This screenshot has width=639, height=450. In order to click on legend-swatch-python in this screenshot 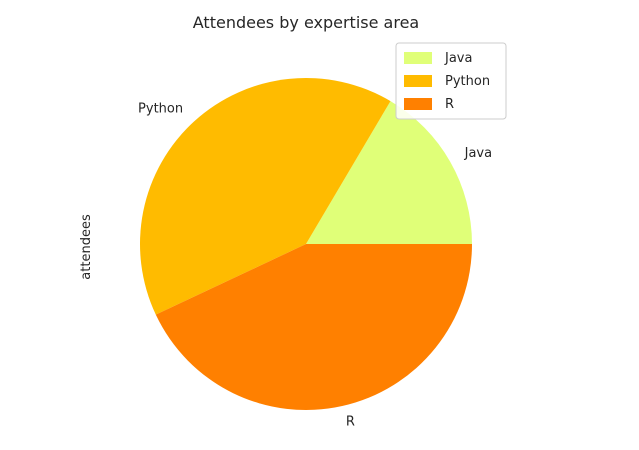, I will do `click(418, 81)`.